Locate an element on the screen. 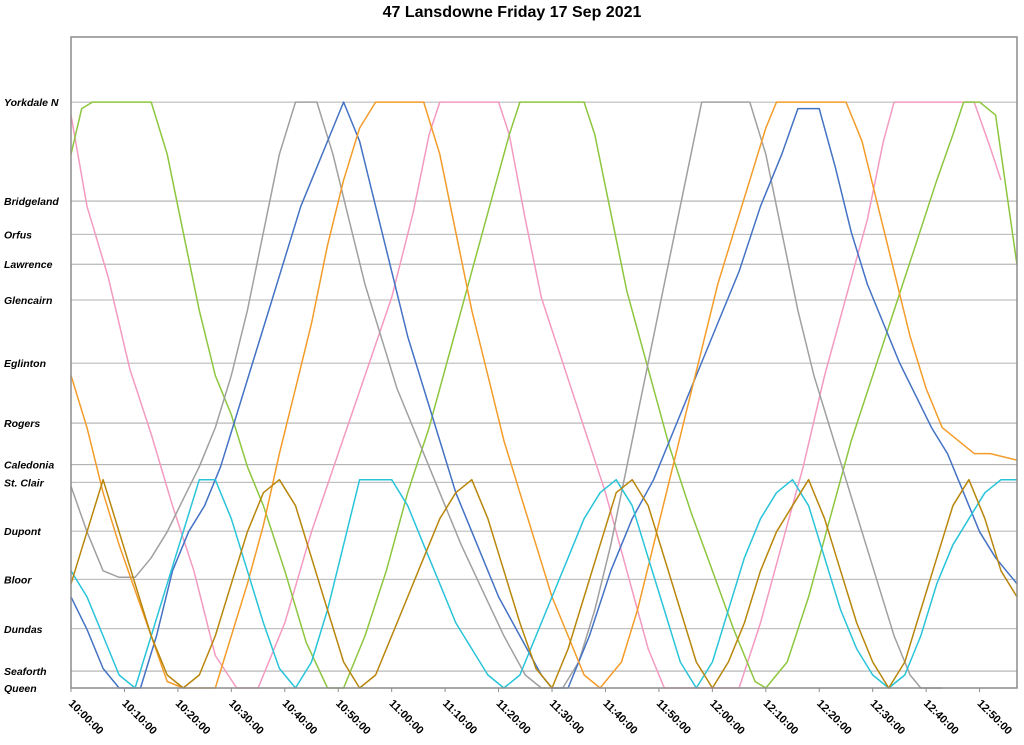 This screenshot has width=1024, height=745. x-tick-label: 12:00:00 is located at coordinates (727, 718).